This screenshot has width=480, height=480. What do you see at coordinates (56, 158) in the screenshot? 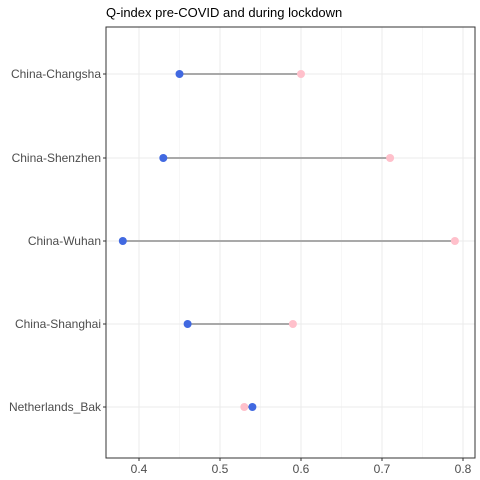
I see `y-tick-label: China-Shenzhen` at bounding box center [56, 158].